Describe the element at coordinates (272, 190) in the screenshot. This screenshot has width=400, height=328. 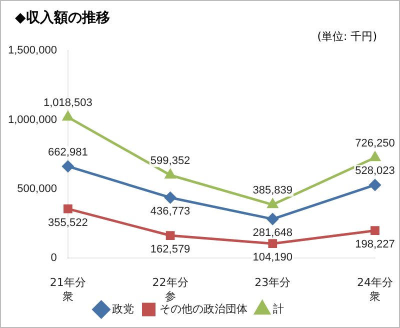
I see `data-label: 385,839` at that location.